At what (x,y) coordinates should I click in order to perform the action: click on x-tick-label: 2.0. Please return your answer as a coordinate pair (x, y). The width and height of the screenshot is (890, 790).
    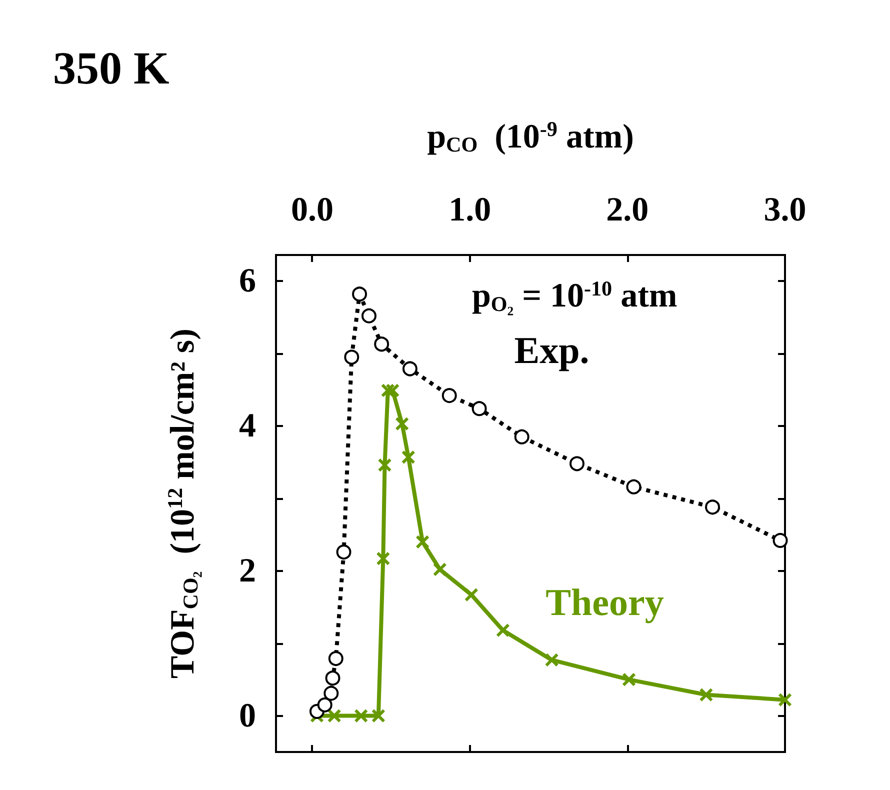
    Looking at the image, I should click on (627, 210).